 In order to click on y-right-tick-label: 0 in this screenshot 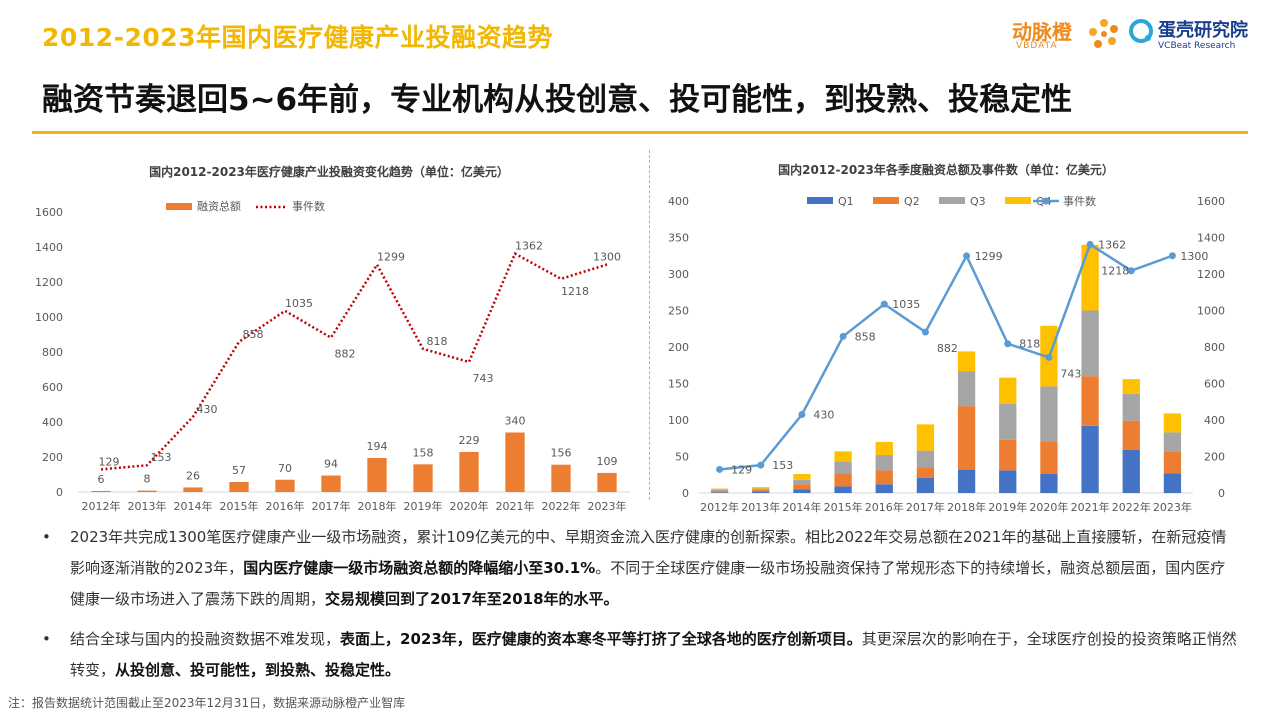, I will do `click(1221, 493)`.